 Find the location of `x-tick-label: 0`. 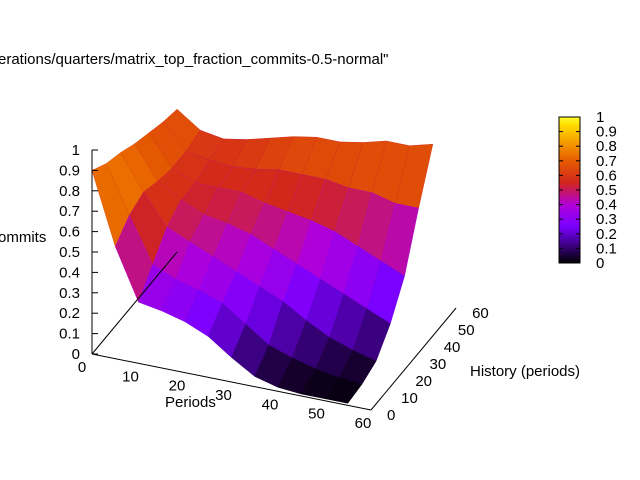

x-tick-label: 0 is located at coordinates (82, 367).